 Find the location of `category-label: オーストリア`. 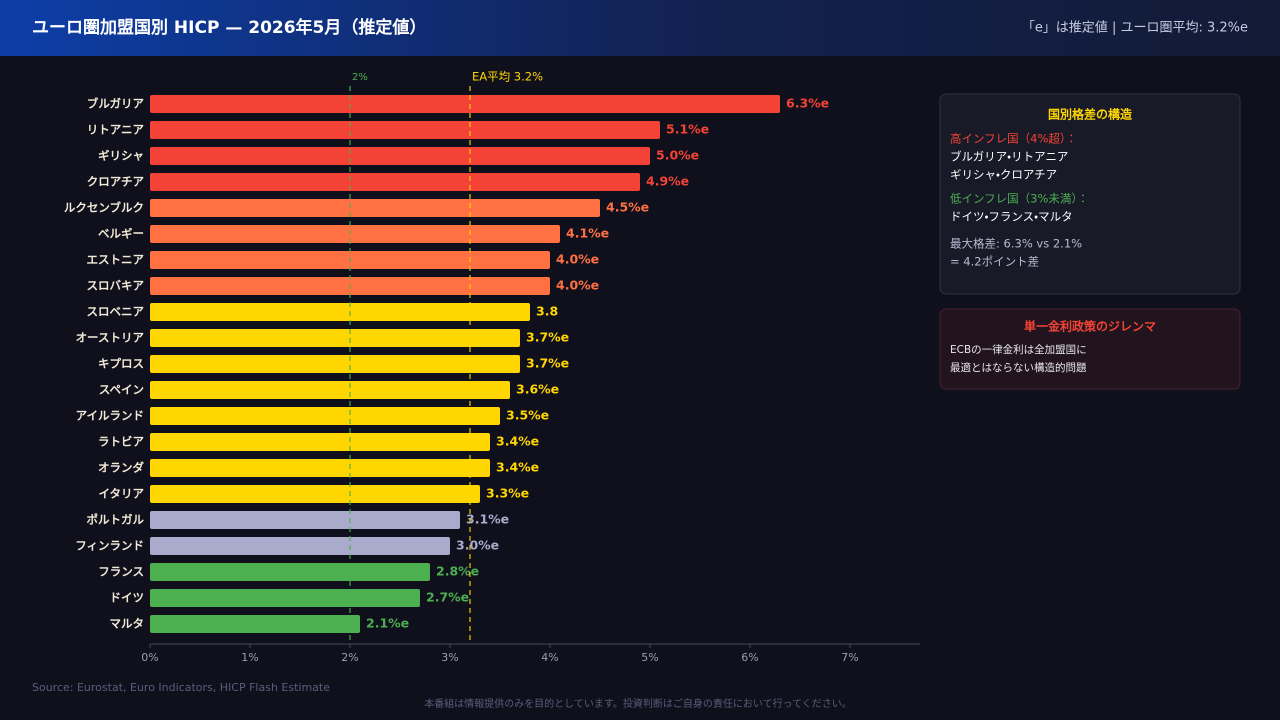

category-label: オーストリア is located at coordinates (110, 338).